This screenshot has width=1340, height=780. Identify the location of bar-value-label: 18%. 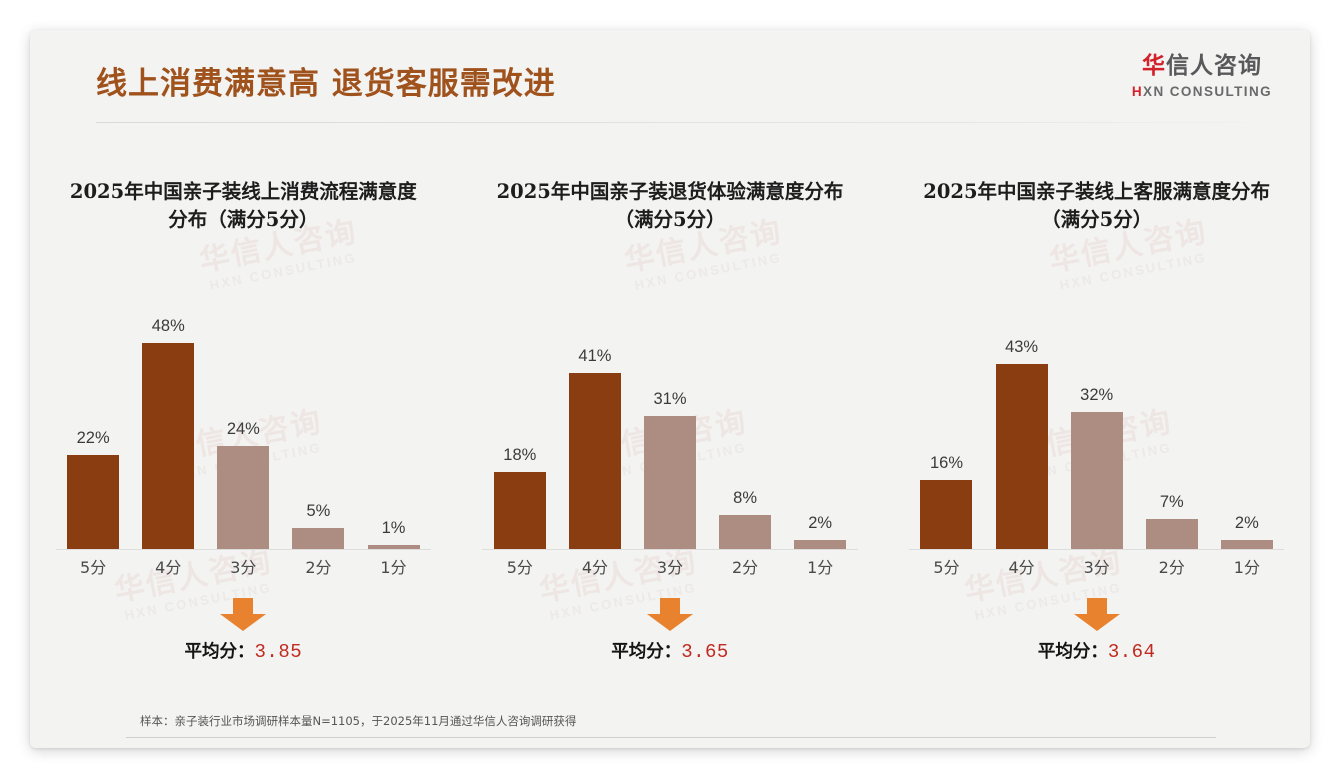
(520, 454).